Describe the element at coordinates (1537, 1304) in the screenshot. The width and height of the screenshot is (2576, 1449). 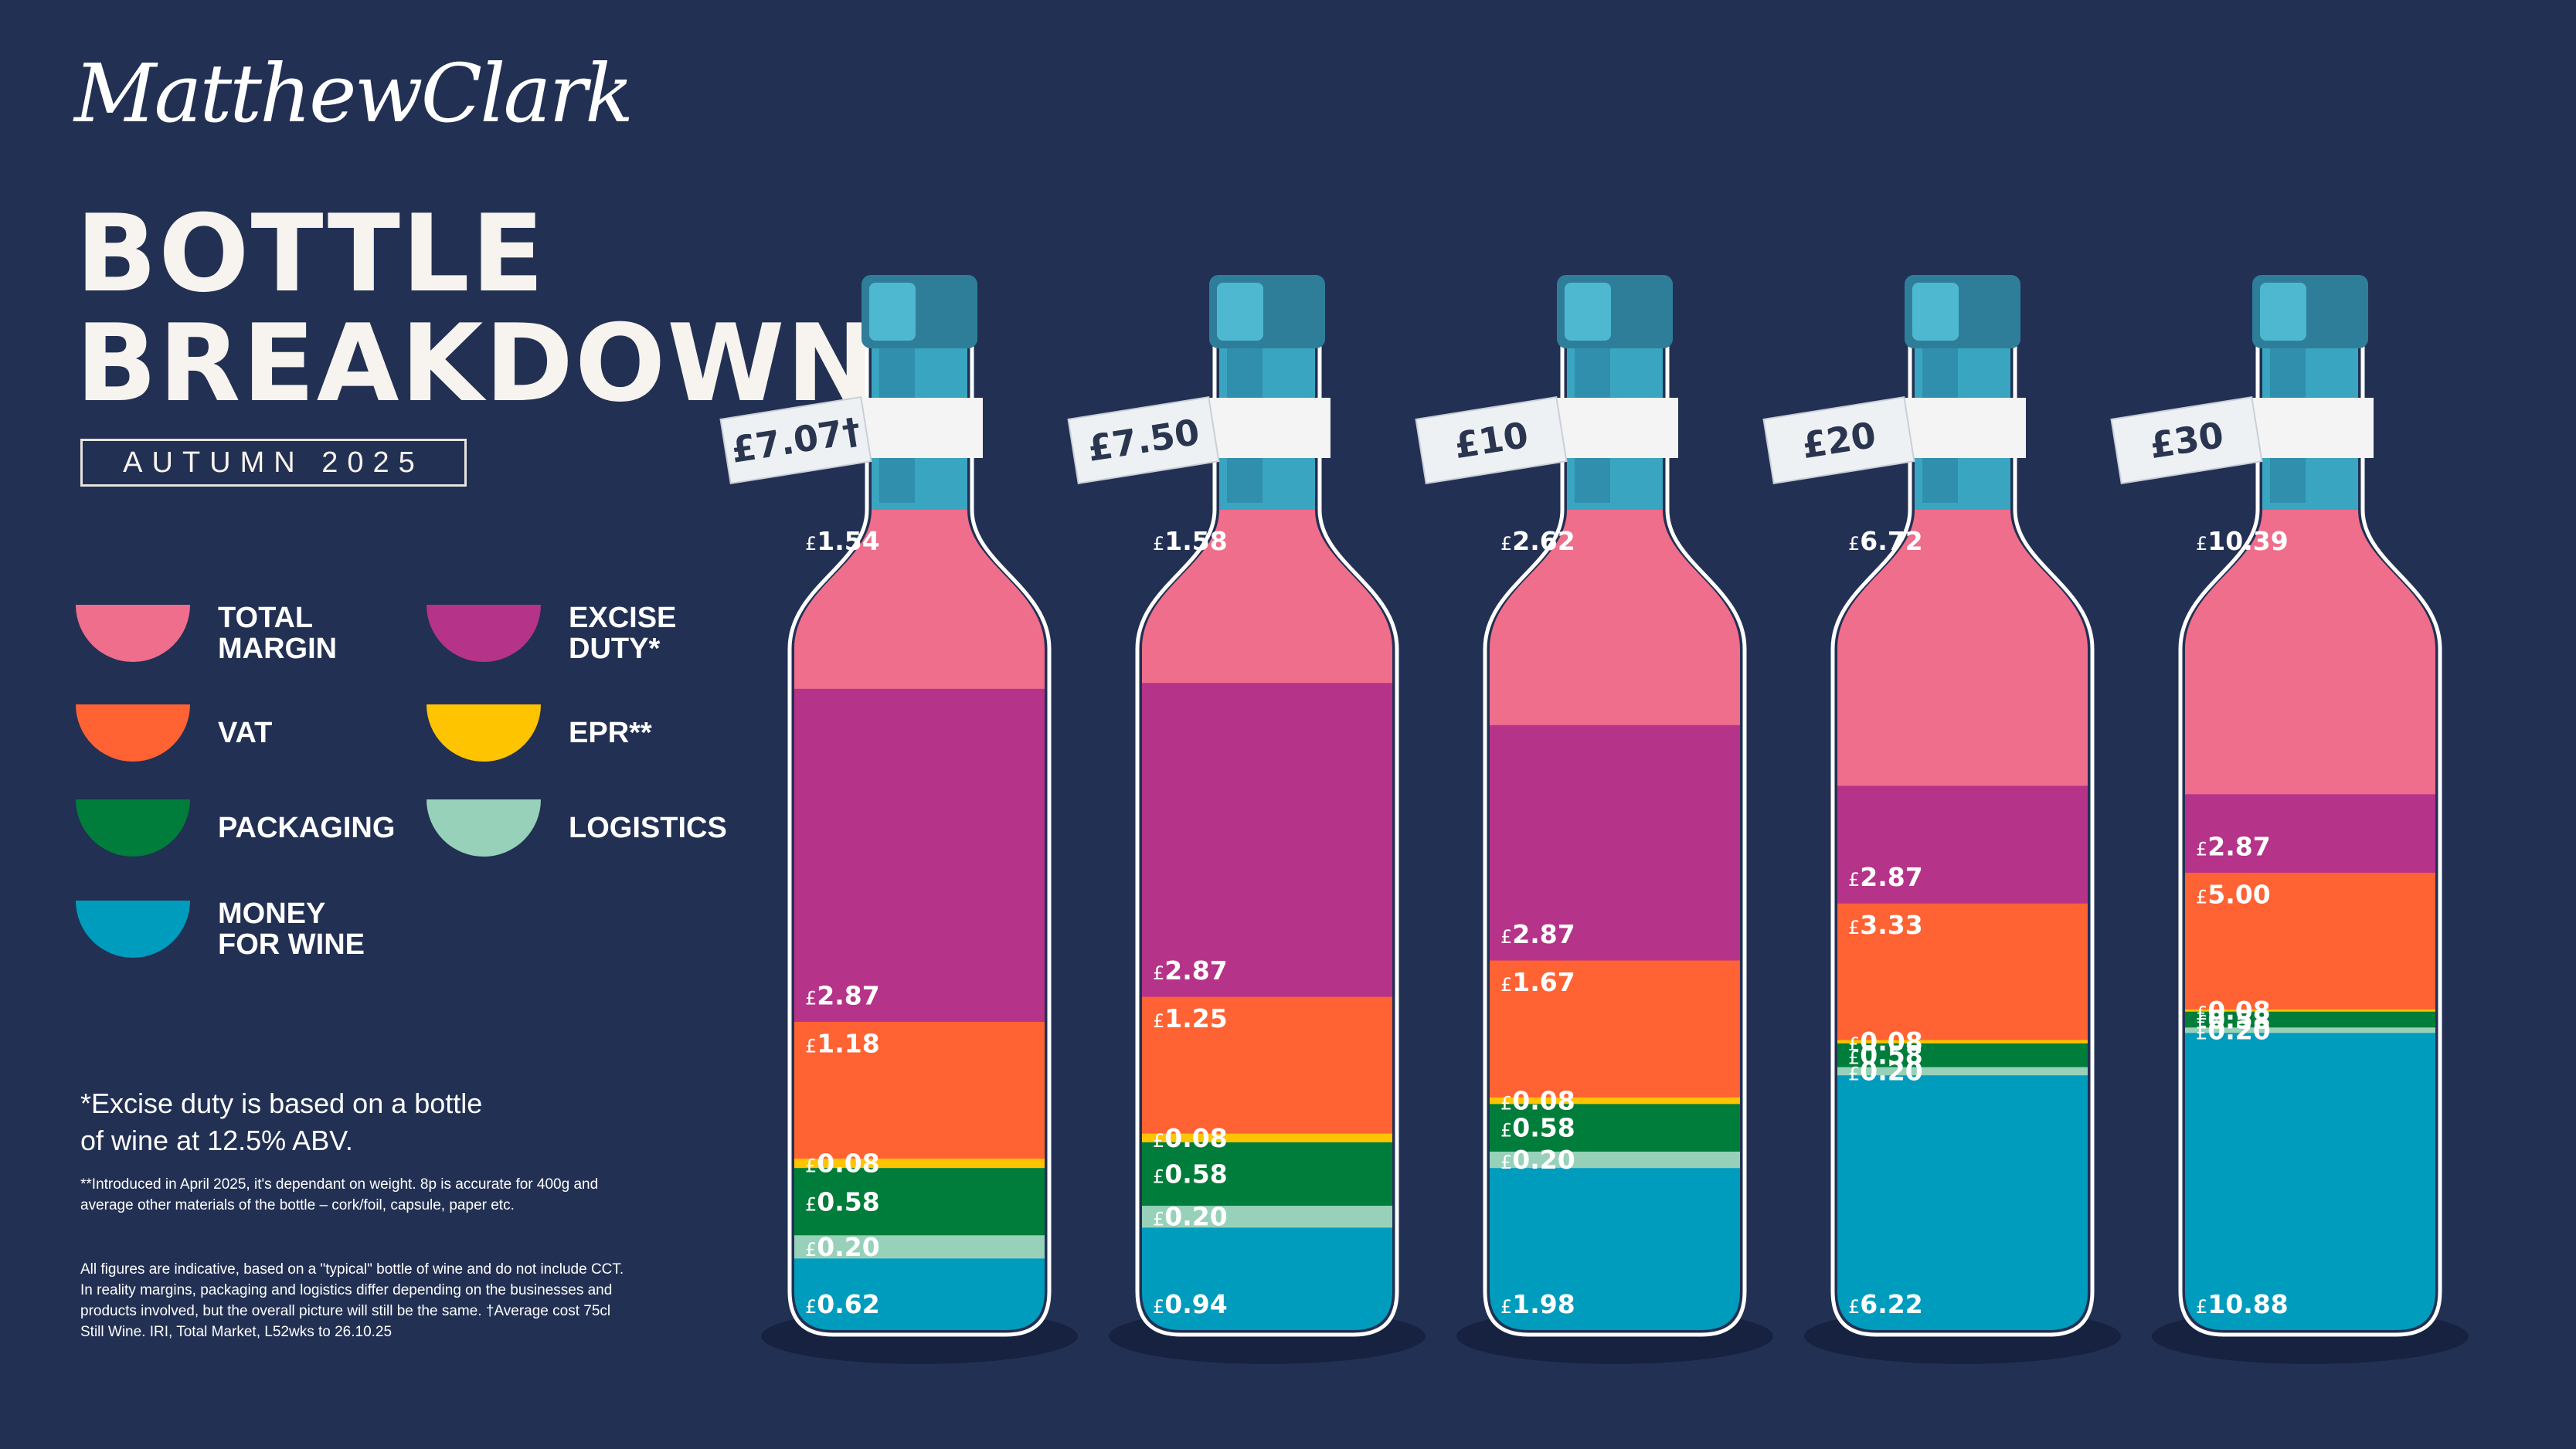
I see `value-label-wine: £1.98` at that location.